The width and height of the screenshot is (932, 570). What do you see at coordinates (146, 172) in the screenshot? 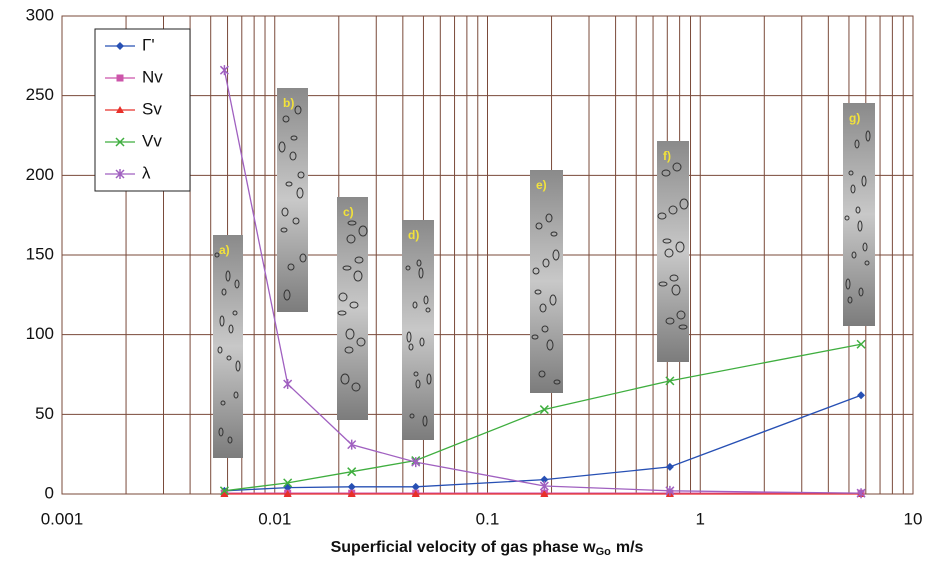
I see `legend-label: λ` at bounding box center [146, 172].